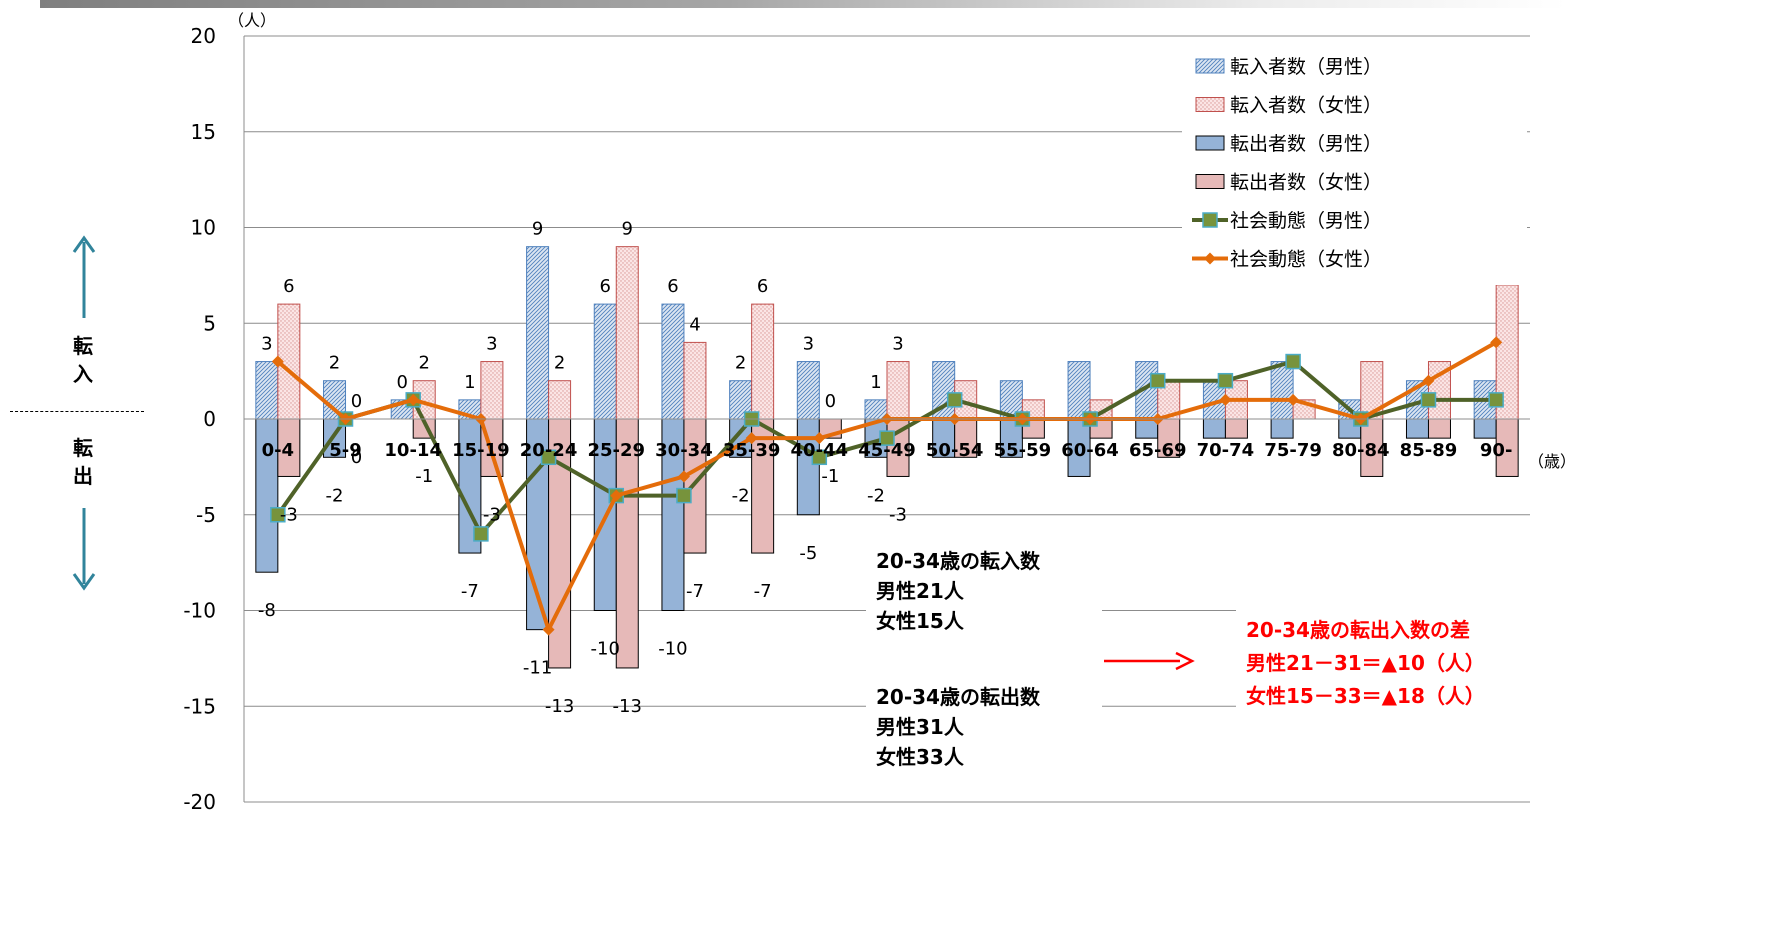 This screenshot has width=1787, height=927. What do you see at coordinates (1496, 450) in the screenshot?
I see `x-tick-label: 90-` at bounding box center [1496, 450].